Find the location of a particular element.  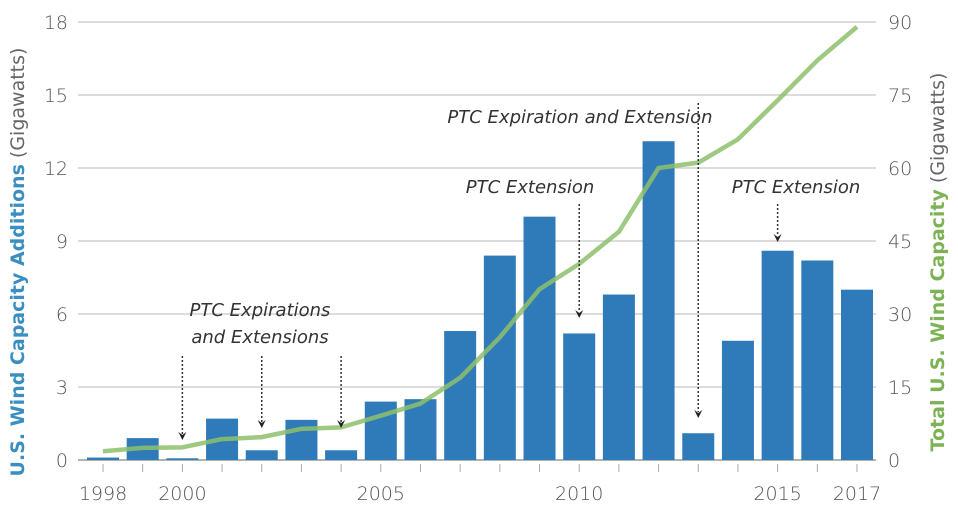

x-tick-label: 2005 is located at coordinates (381, 494).